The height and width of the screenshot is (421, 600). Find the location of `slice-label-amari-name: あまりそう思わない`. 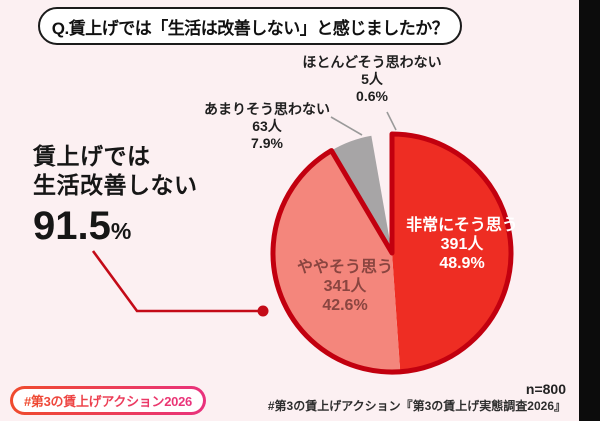

slice-label-amari-name: あまりそう思わない is located at coordinates (267, 109).